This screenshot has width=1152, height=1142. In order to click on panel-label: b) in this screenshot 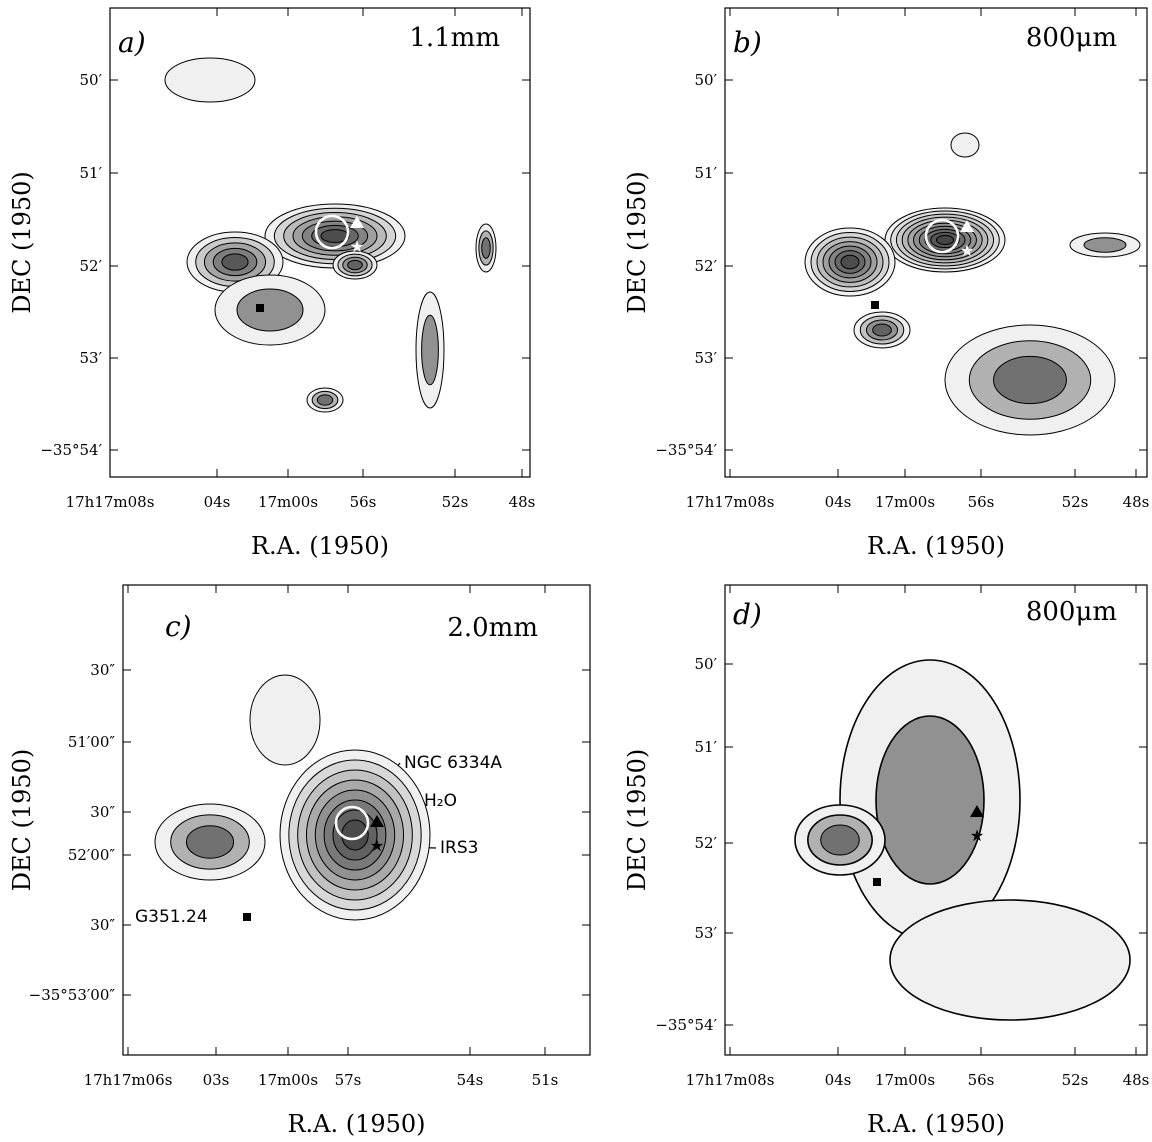, I will do `click(747, 42)`.